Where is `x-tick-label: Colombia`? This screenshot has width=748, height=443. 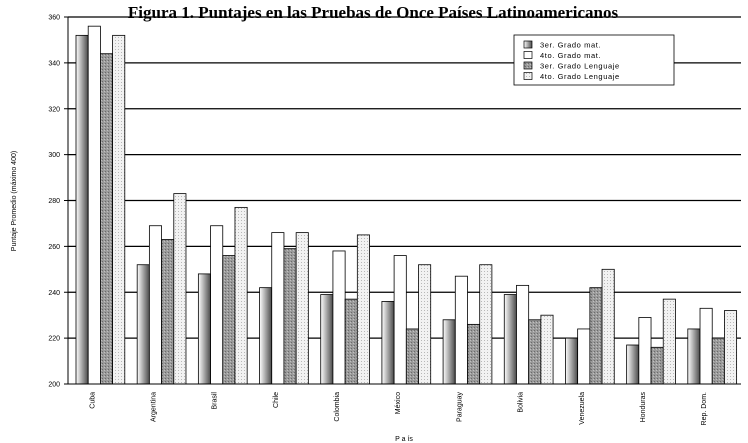 x-tick-label: Colombia is located at coordinates (337, 407).